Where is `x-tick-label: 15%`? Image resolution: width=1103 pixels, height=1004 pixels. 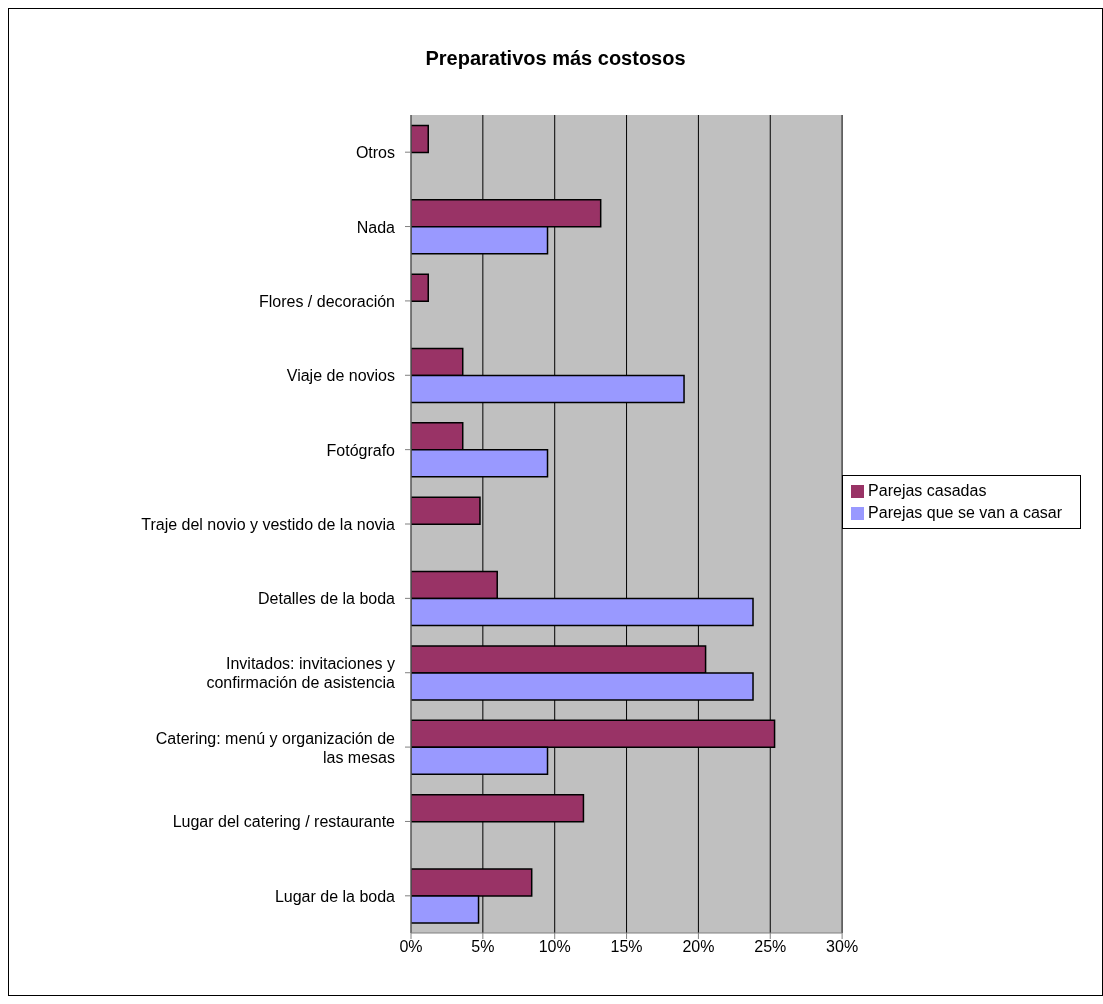
x-tick-label: 15% is located at coordinates (626, 947).